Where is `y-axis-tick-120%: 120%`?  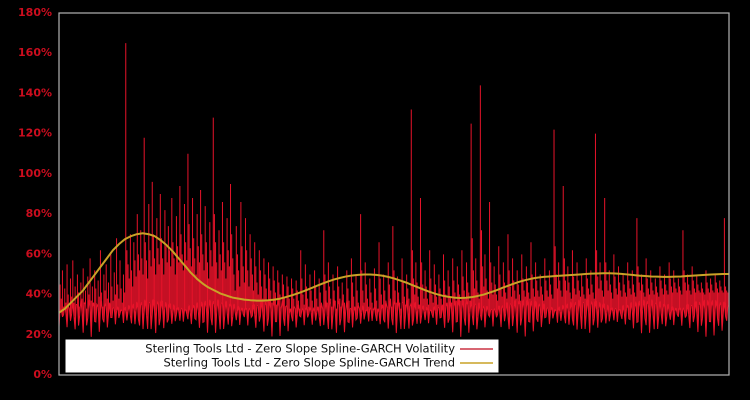 y-axis-tick-120%: 120% is located at coordinates (35, 133).